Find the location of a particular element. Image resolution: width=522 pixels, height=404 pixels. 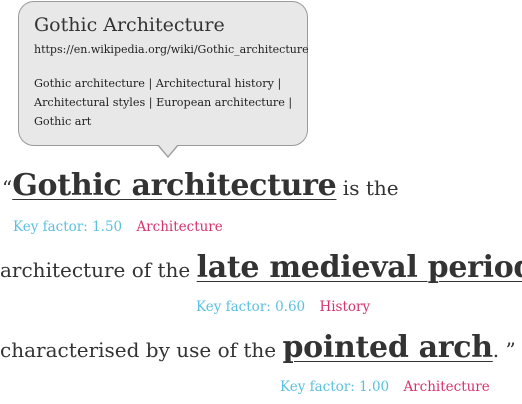

plain-text: characterised by use of the is located at coordinates (141, 350).